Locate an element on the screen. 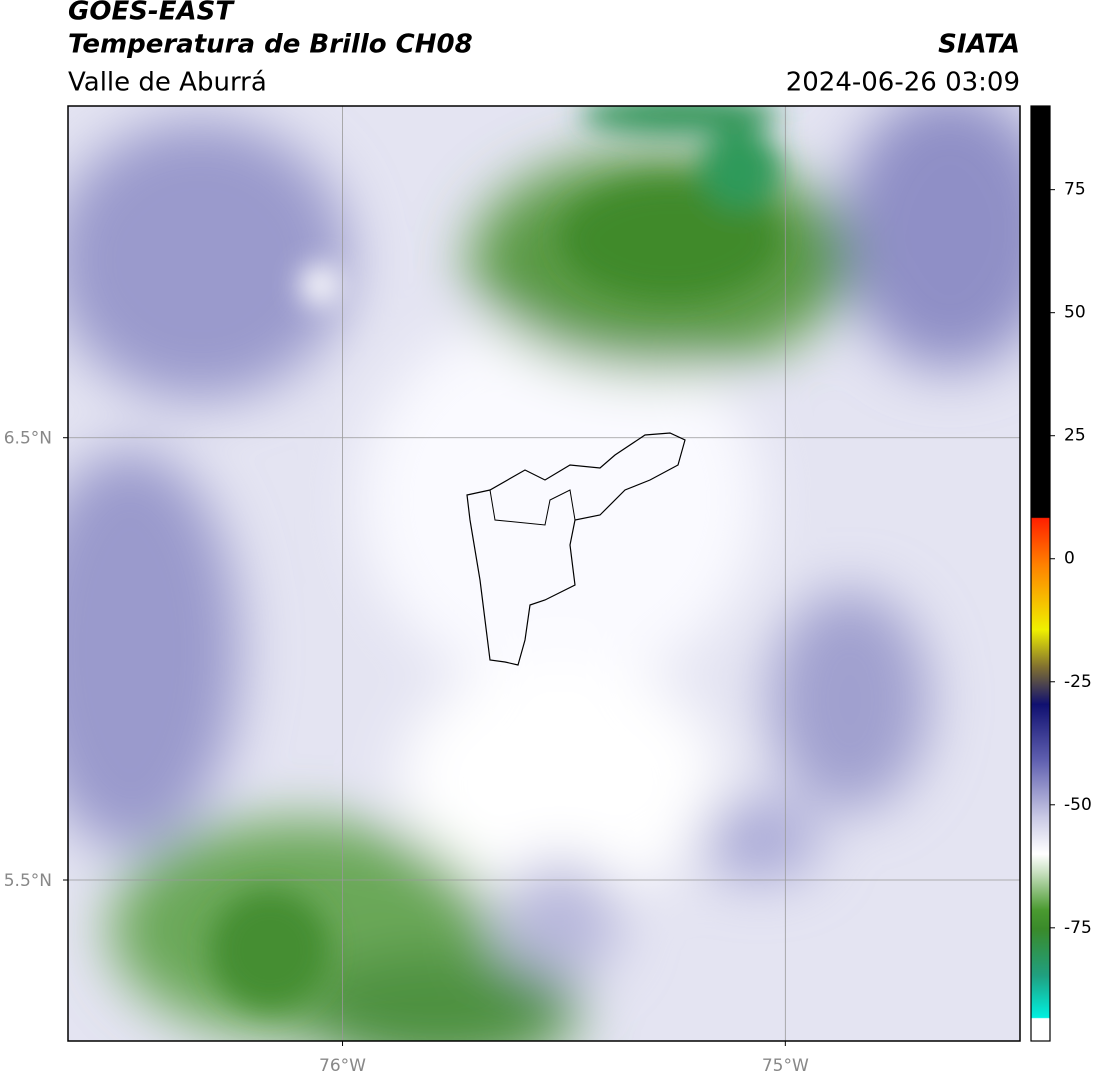 This screenshot has height=1078, width=1094. source: SIATA is located at coordinates (979, 45).